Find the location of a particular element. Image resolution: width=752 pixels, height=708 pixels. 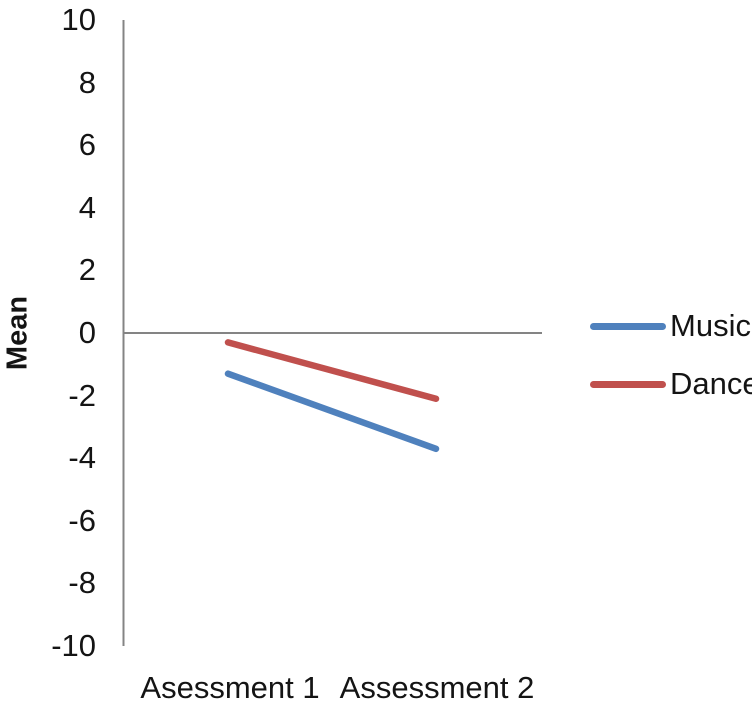

y-tick-label: 8 is located at coordinates (87, 82).